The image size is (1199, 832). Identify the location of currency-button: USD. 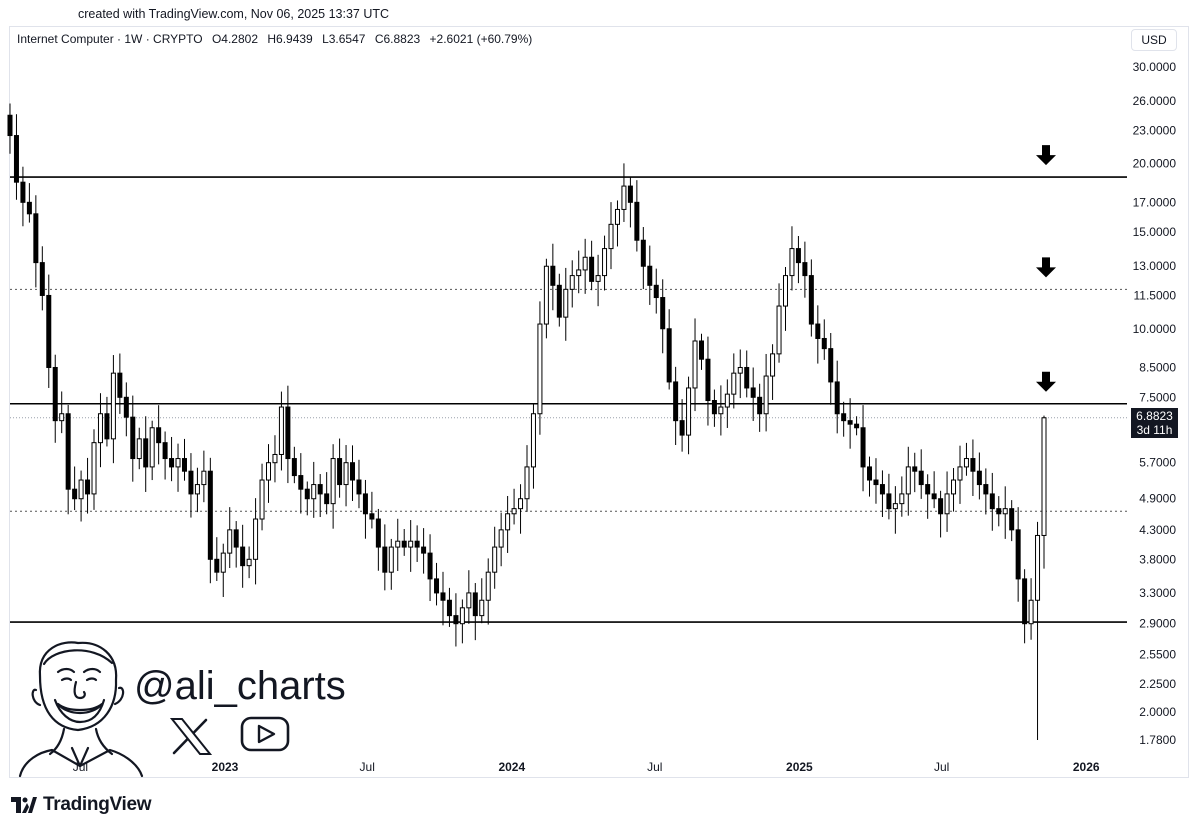
(1154, 40).